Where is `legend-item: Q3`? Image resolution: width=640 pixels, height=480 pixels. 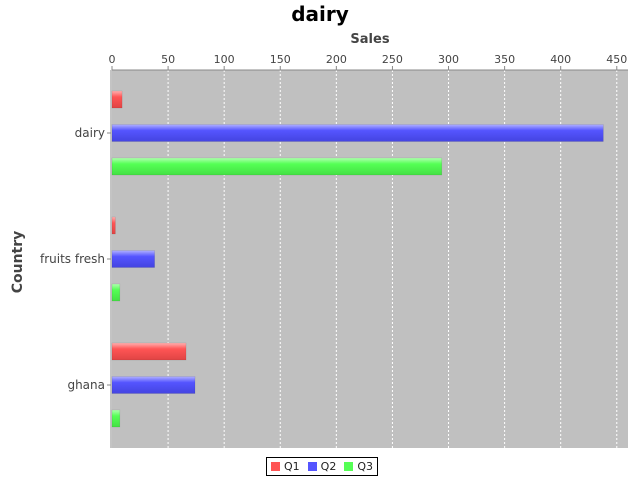 legend-item: Q3 is located at coordinates (358, 466).